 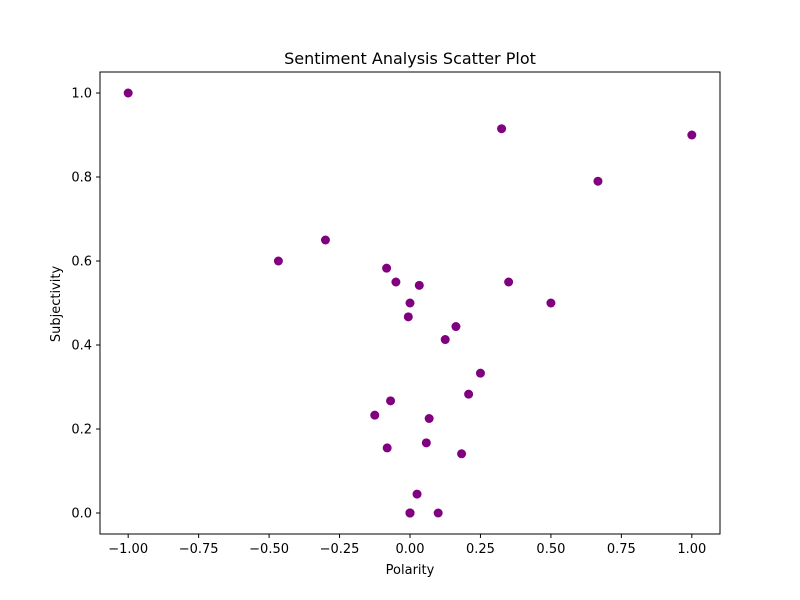 What do you see at coordinates (81, 178) in the screenshot?
I see `y-tick-label: 0.8` at bounding box center [81, 178].